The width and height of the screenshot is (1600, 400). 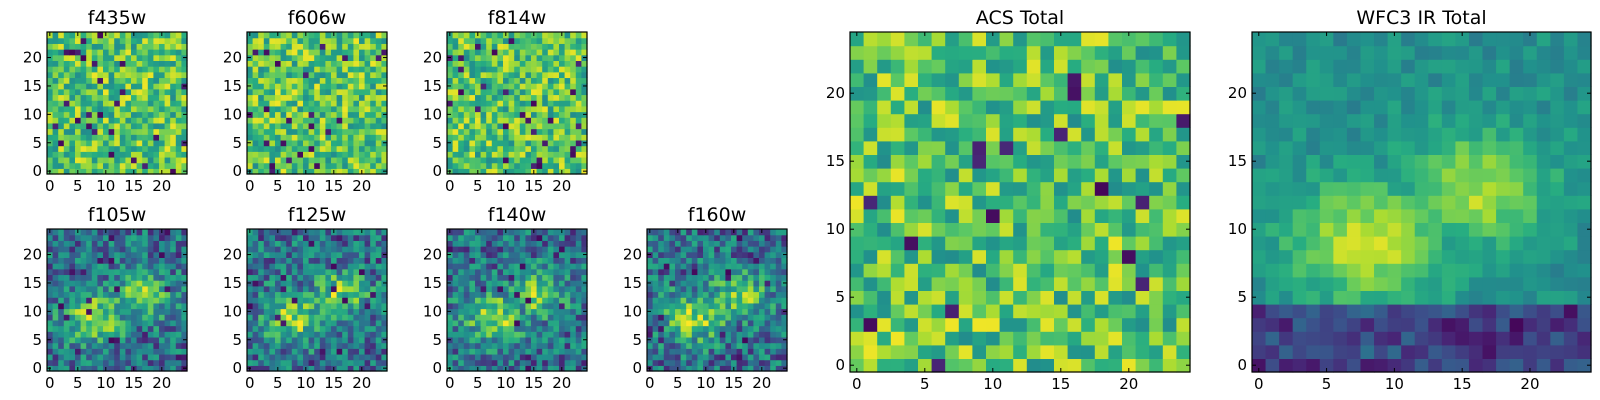 I want to click on y-tick-label: 0, so click(x=237, y=171).